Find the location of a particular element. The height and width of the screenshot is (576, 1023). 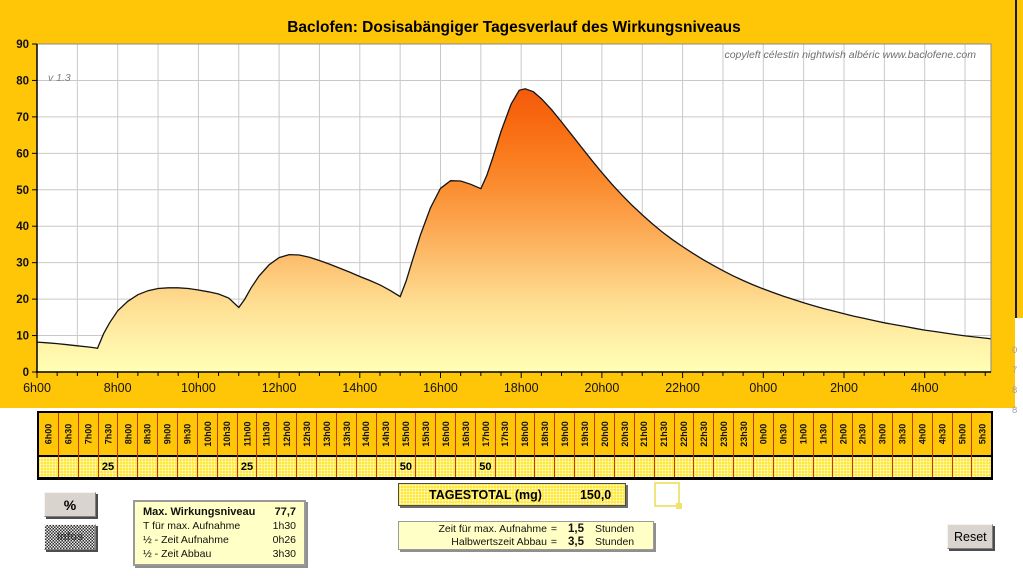

stats-value: 77,7 is located at coordinates (285, 512).